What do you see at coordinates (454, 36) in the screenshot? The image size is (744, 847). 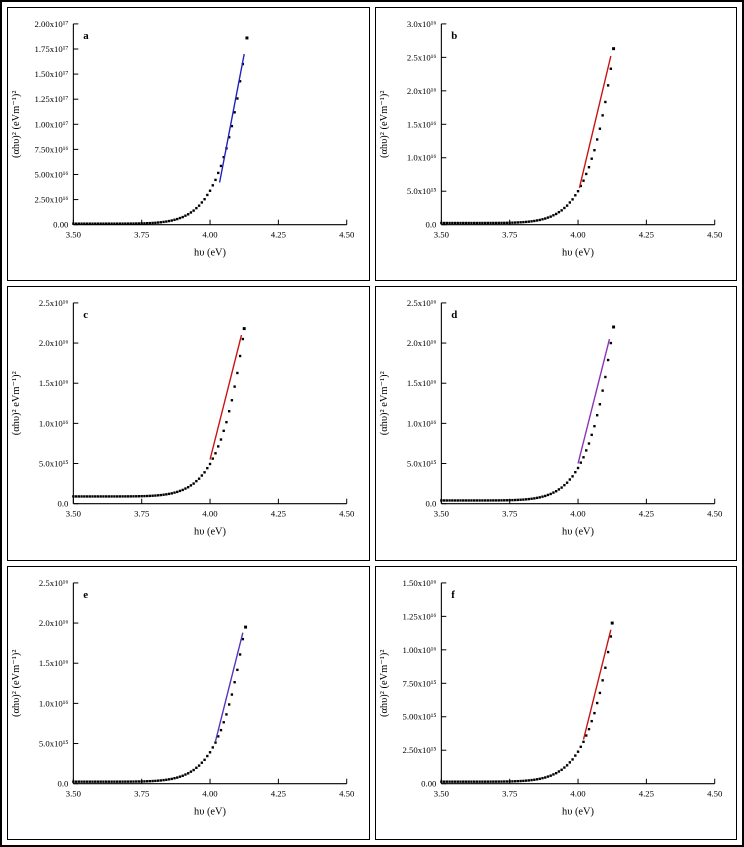 I see `panel-letter: b` at bounding box center [454, 36].